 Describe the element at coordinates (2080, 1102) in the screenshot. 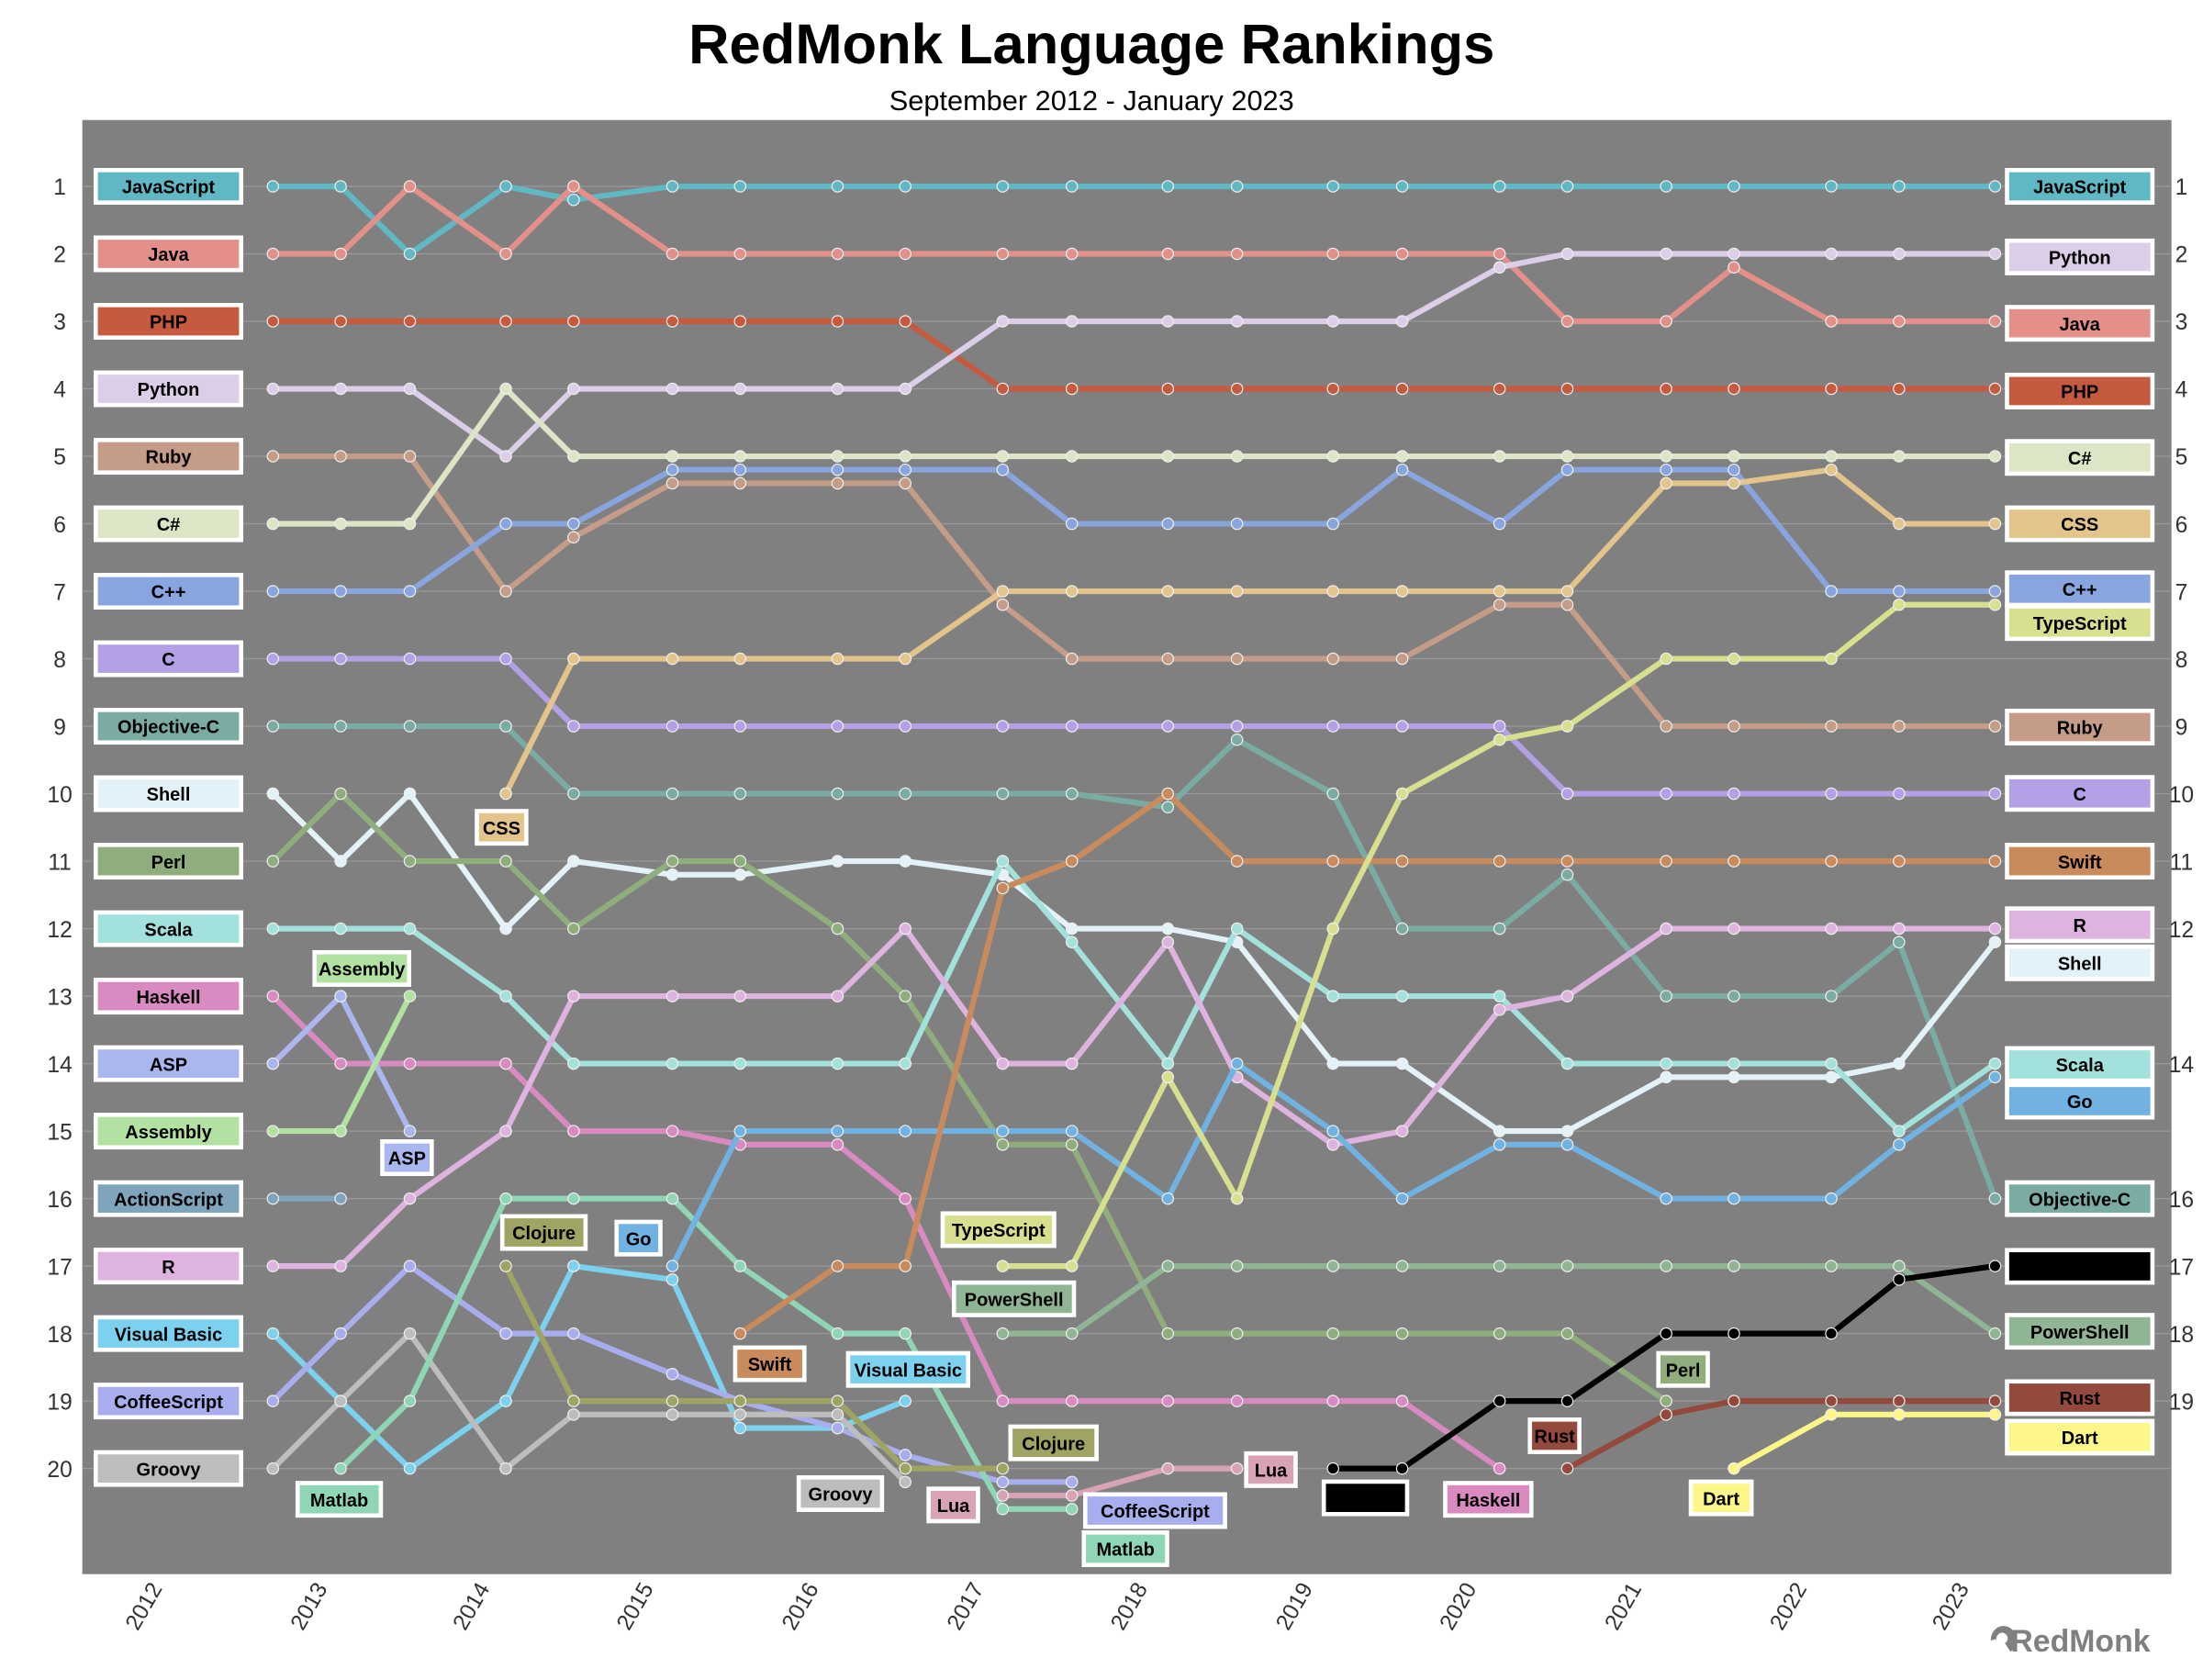

I see `label-text: Go` at that location.